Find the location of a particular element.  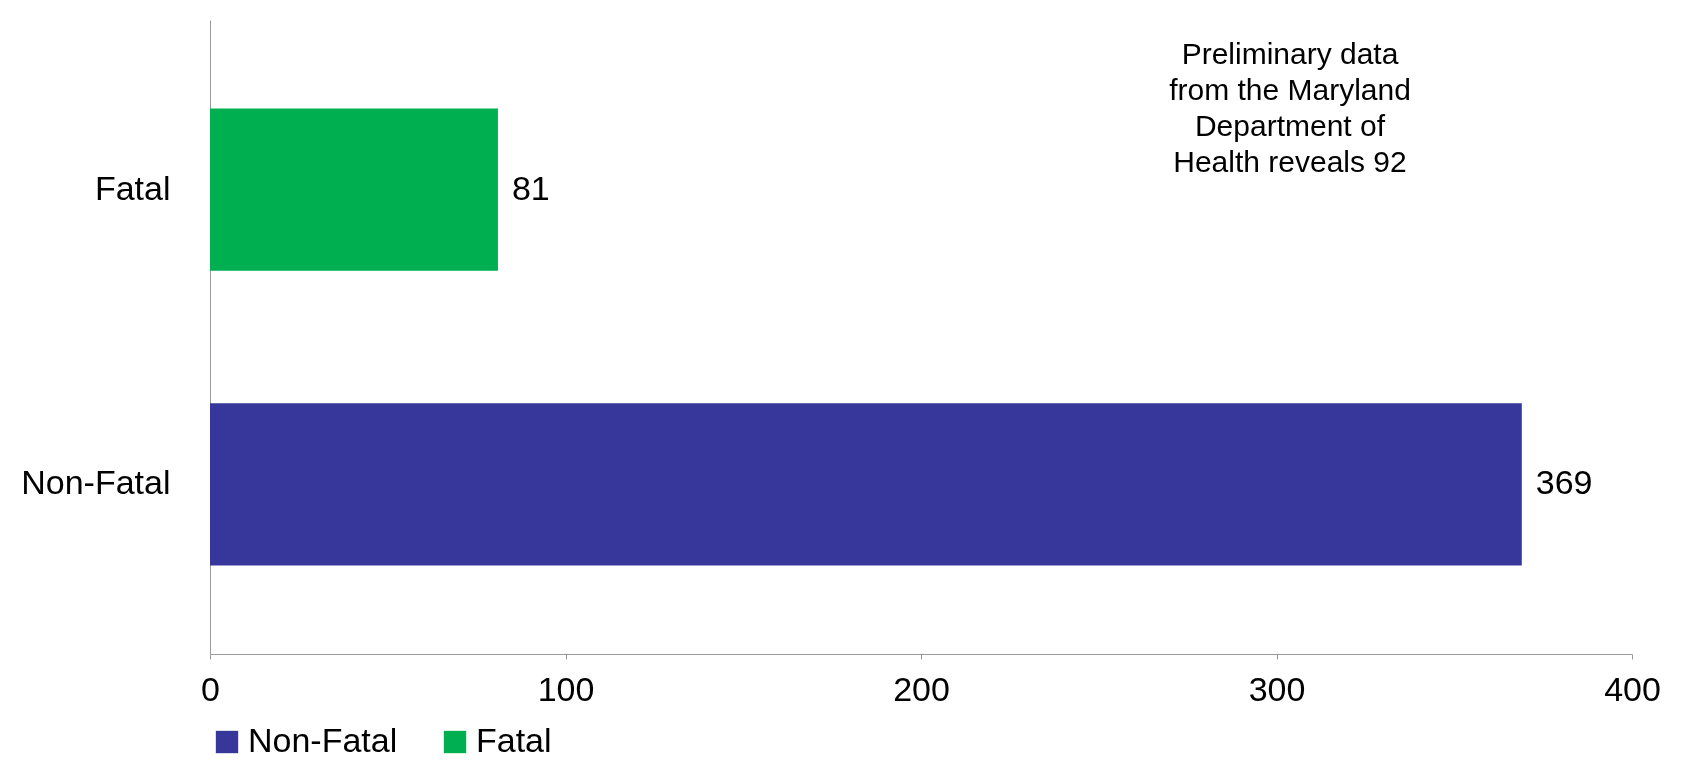

legend-label: Non-Fatal is located at coordinates (323, 740).